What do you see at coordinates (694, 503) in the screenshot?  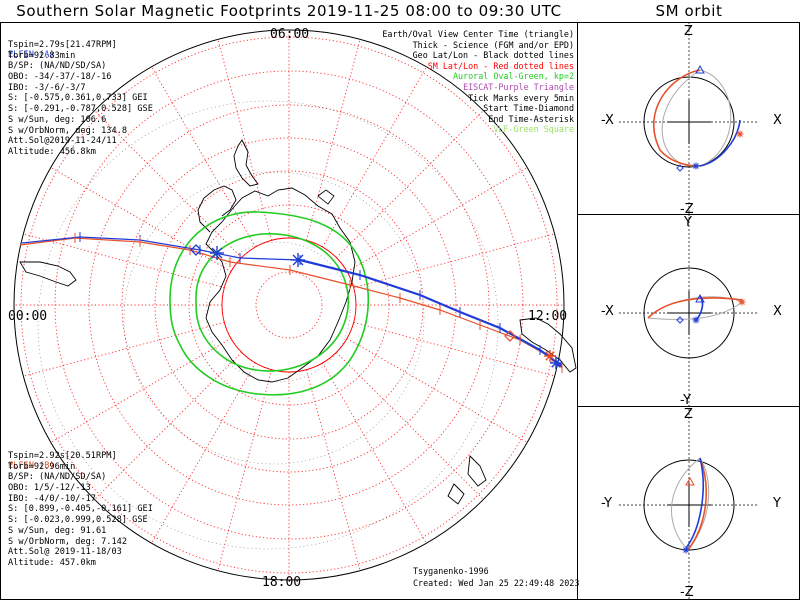 I see `orbit-3-elfin-a` at bounding box center [694, 503].